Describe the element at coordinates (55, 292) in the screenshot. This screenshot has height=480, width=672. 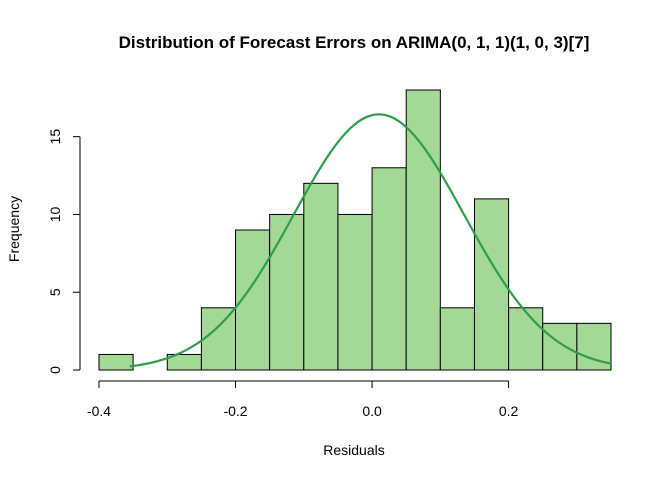
I see `y-tick-label: 5` at that location.